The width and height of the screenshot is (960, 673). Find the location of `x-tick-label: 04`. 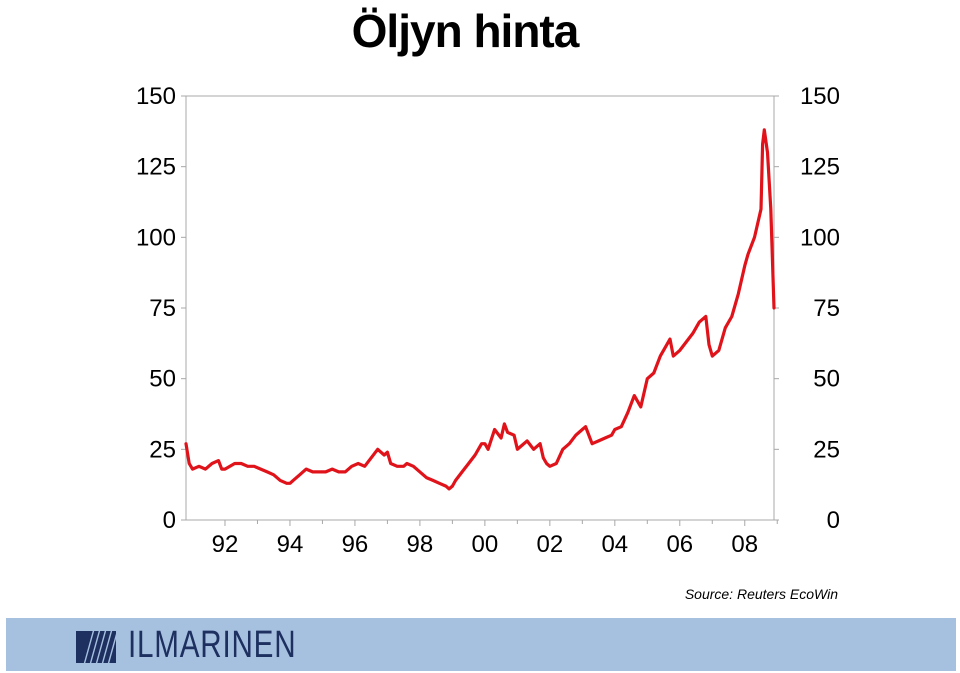

x-tick-label: 04 is located at coordinates (614, 544).